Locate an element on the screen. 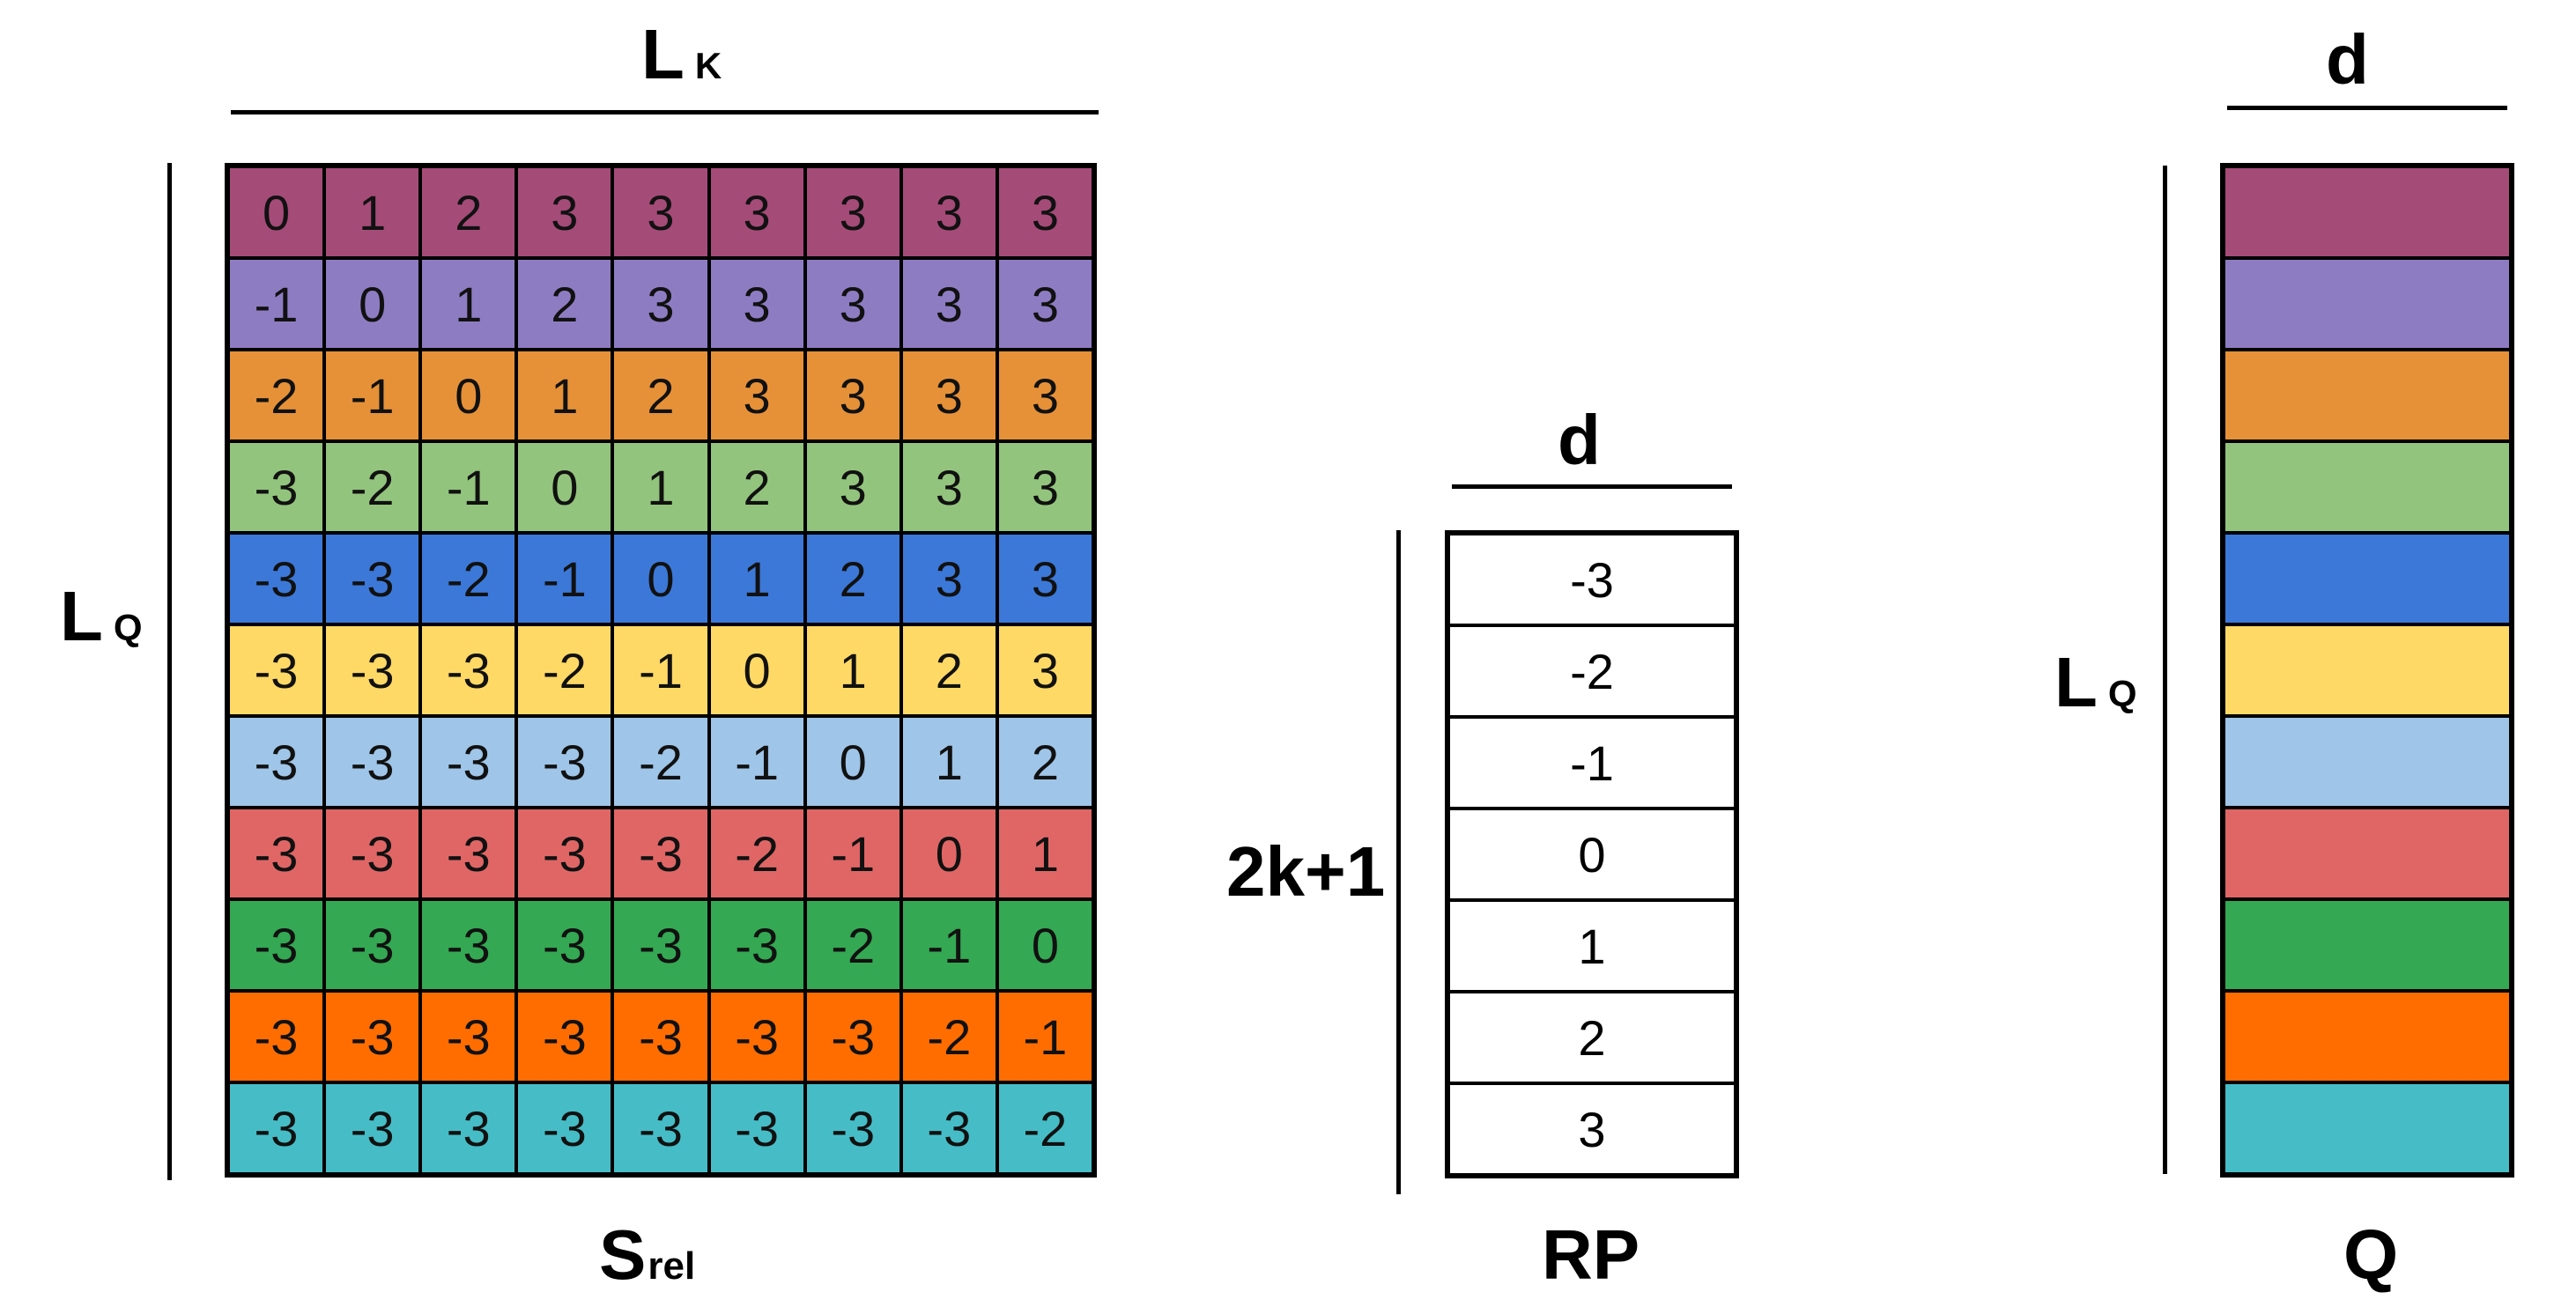 Image resolution: width=2576 pixels, height=1307 pixels. srel-top-bracket-line is located at coordinates (665, 112).